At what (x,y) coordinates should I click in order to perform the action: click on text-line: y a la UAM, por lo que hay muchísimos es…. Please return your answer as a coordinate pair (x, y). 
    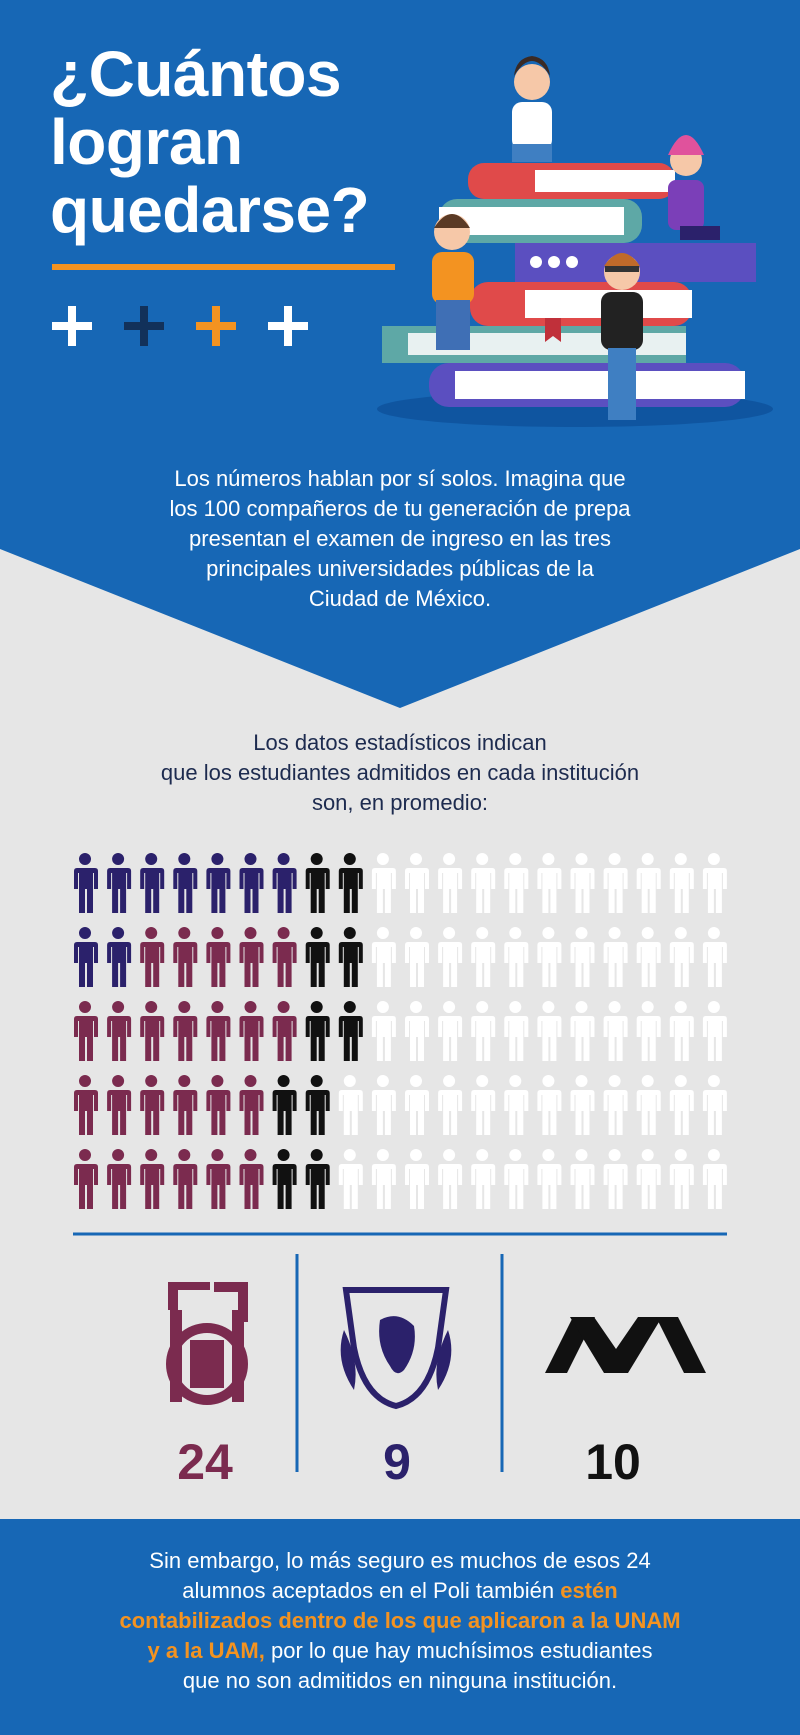
    Looking at the image, I should click on (400, 1651).